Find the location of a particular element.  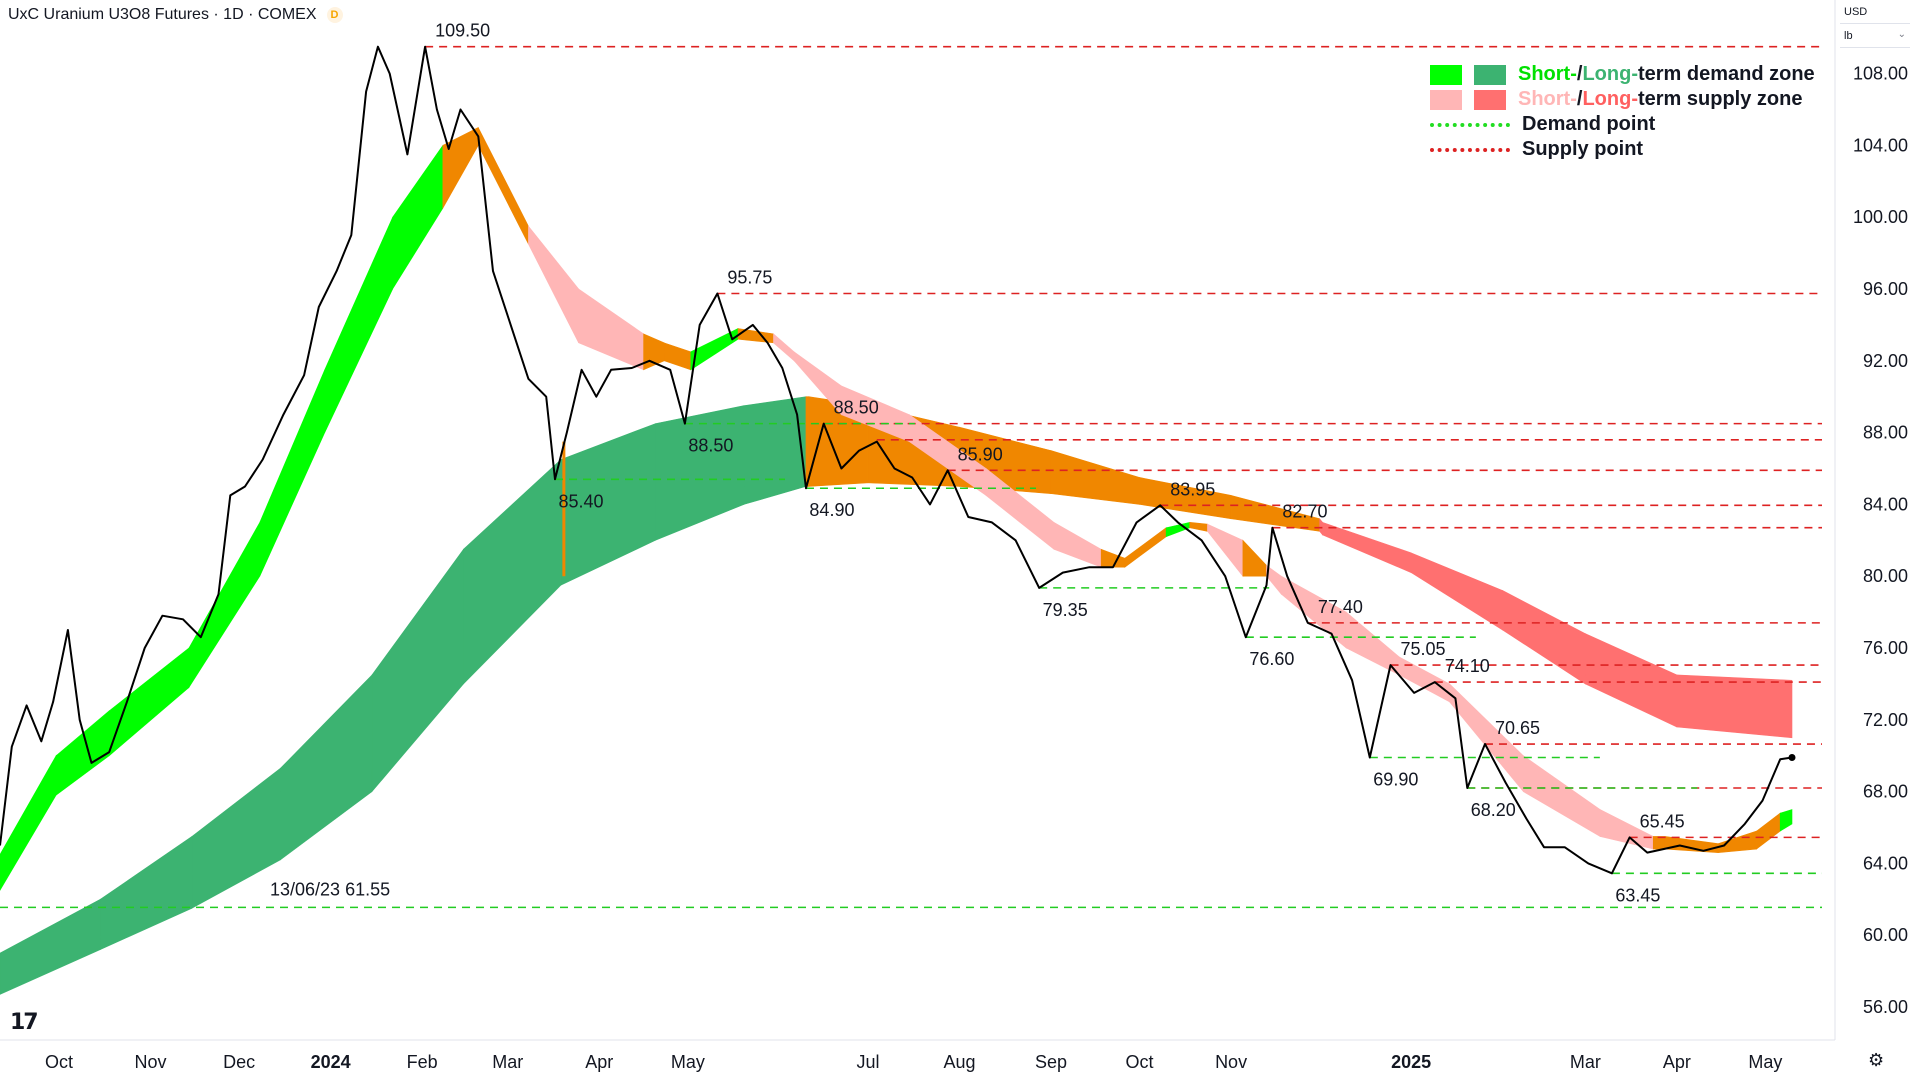

time-tick-label: Apr is located at coordinates (1677, 1062).